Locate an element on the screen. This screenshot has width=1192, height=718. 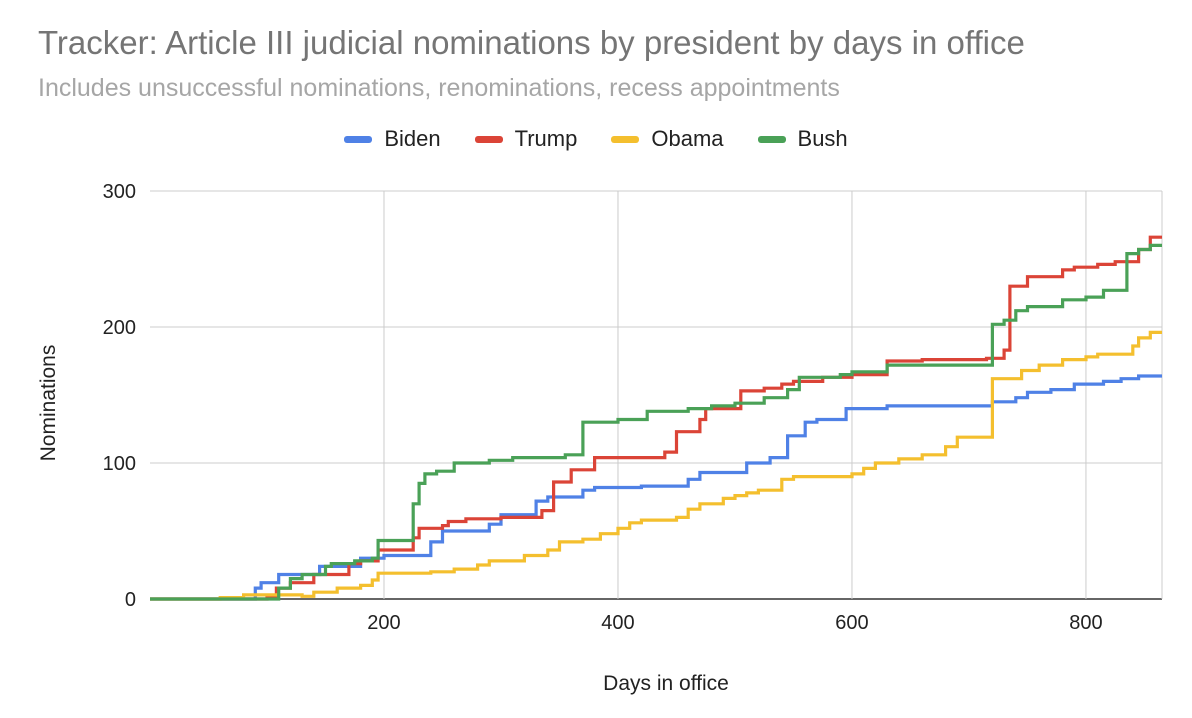
legend-item-obama: Obama is located at coordinates (667, 139).